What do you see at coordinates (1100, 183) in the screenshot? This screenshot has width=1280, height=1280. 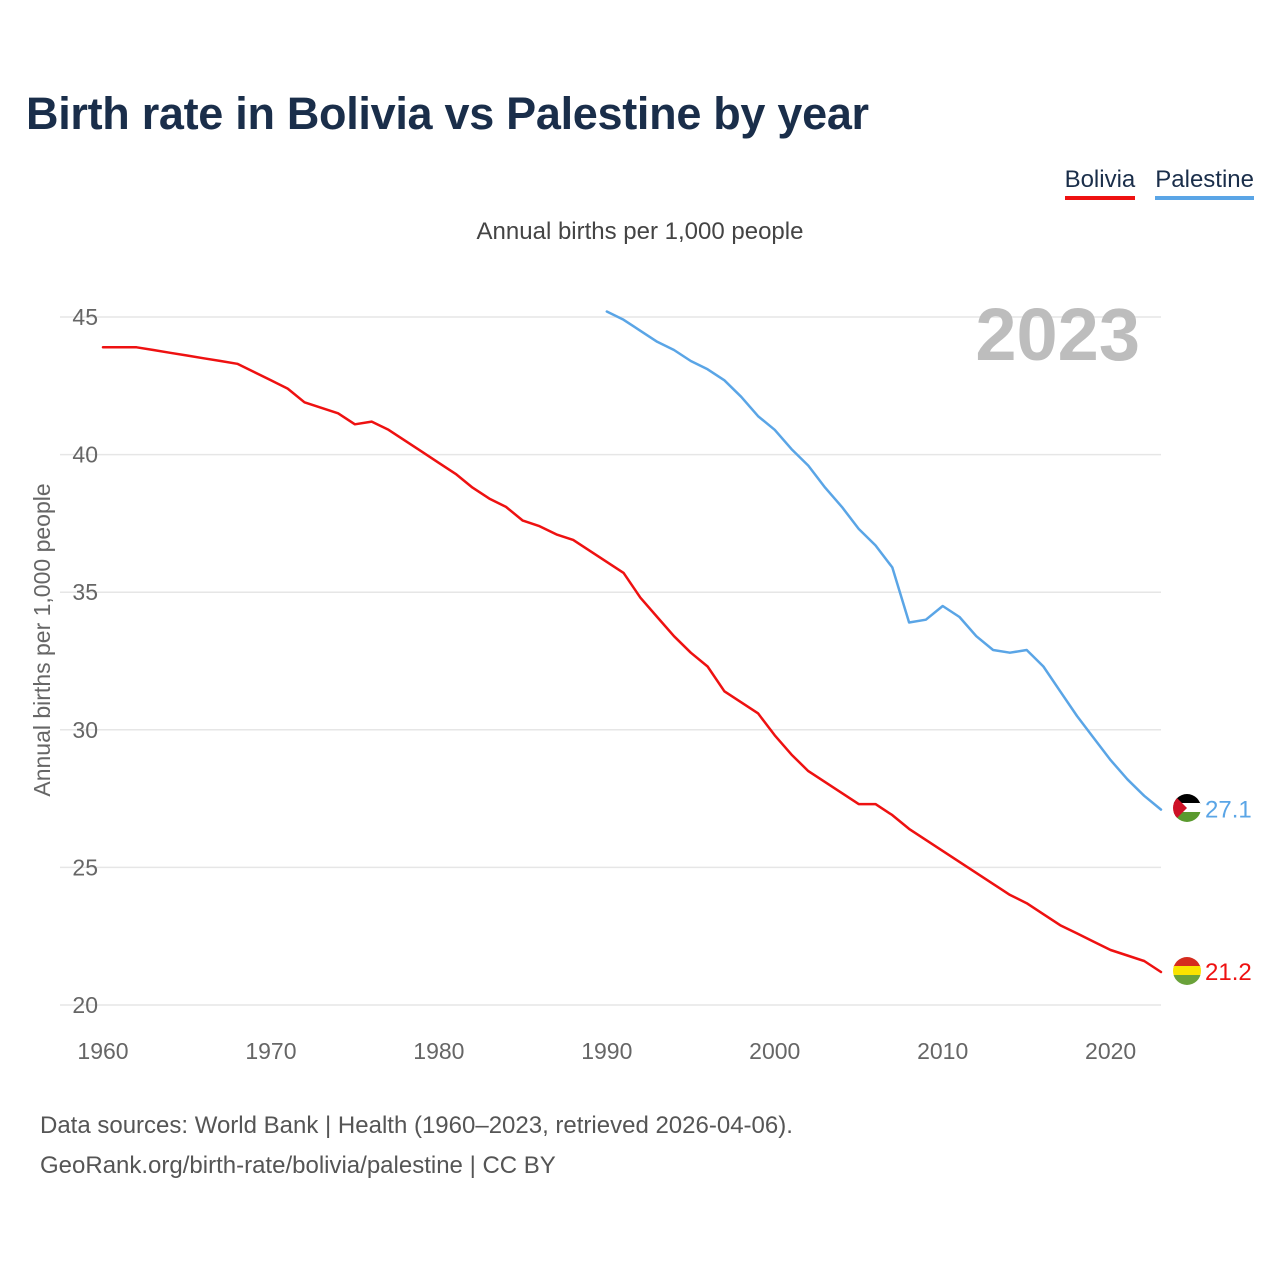 I see `legend-item-bolivia: Bolivia` at bounding box center [1100, 183].